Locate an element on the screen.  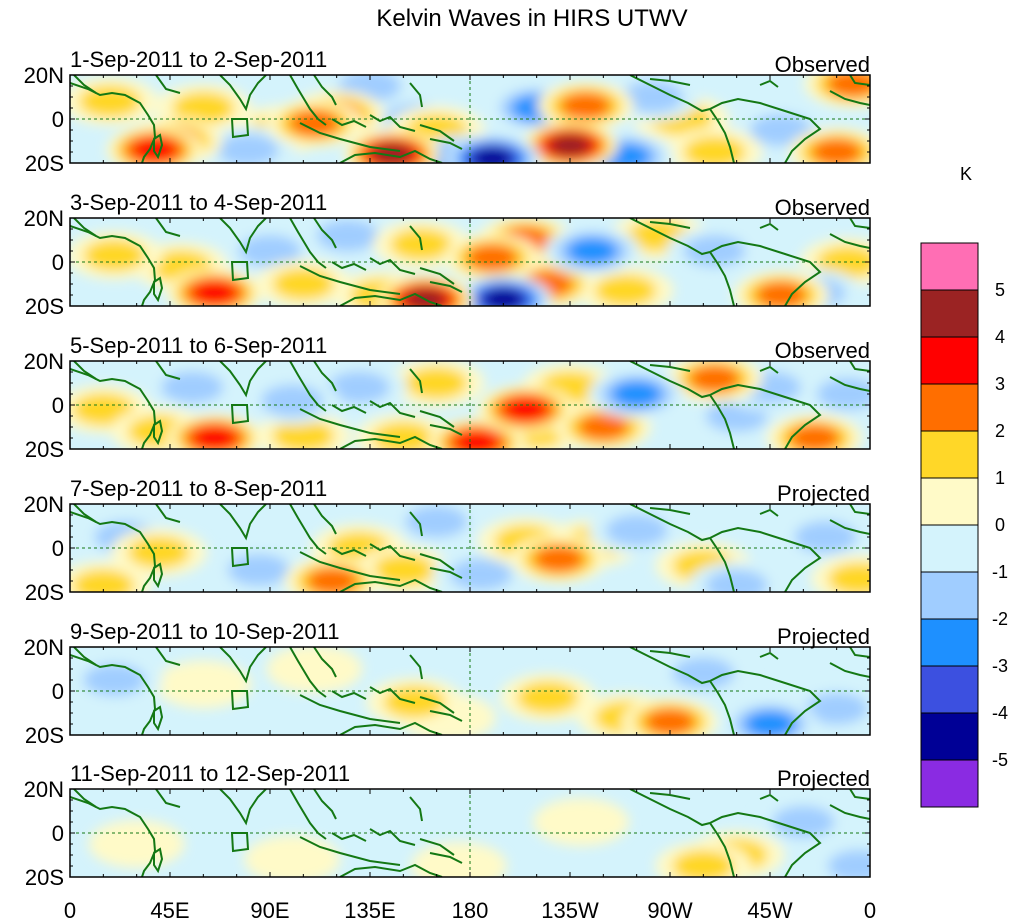
x-tick-label: 90W is located at coordinates (669, 910).